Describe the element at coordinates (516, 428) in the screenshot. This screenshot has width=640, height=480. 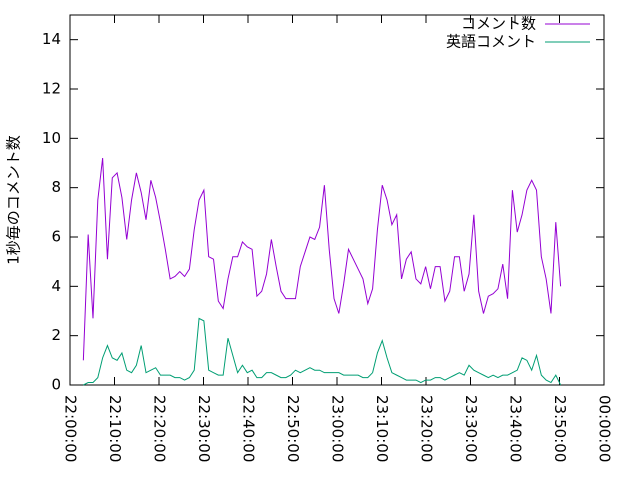
I see `x-tick-label: 23:40:00` at that location.